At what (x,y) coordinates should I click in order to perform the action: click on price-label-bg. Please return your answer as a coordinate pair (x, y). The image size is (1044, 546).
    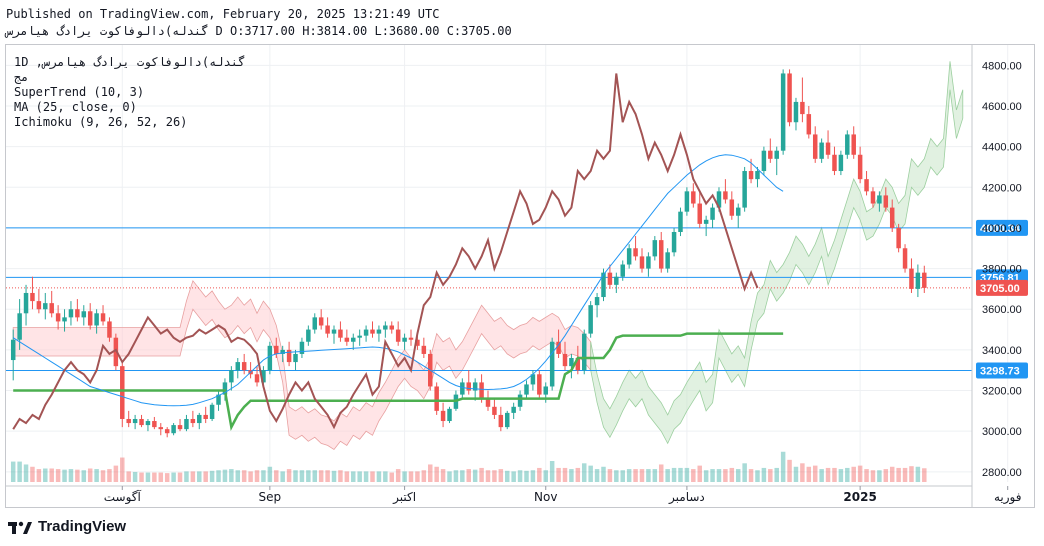
    Looking at the image, I should click on (1002, 370).